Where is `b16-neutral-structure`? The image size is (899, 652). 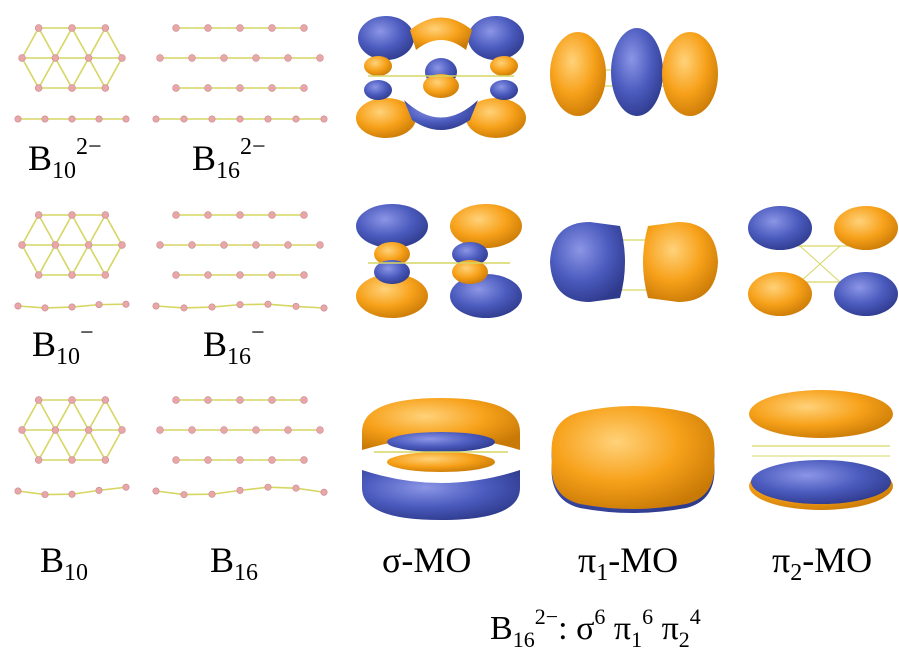
b16-neutral-structure is located at coordinates (240, 446).